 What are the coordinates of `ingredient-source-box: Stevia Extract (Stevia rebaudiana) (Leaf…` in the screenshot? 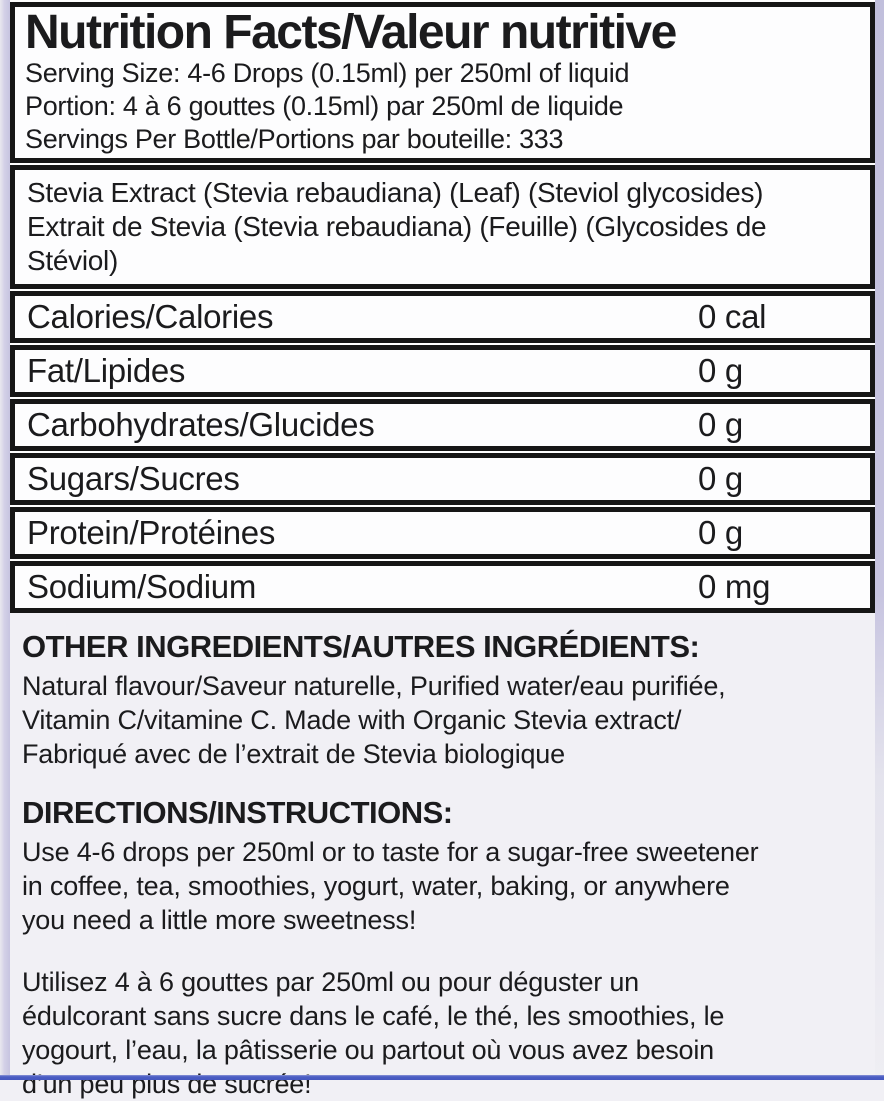 It's located at (442, 227).